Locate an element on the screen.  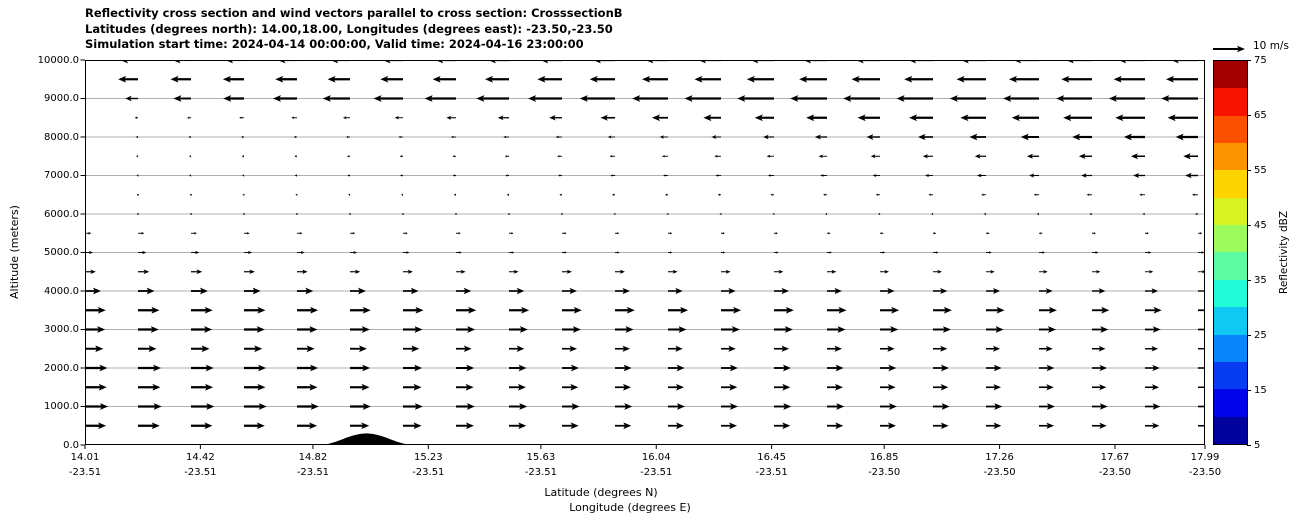
x-tick-label: 15.23 -23.51 is located at coordinates (428, 465).